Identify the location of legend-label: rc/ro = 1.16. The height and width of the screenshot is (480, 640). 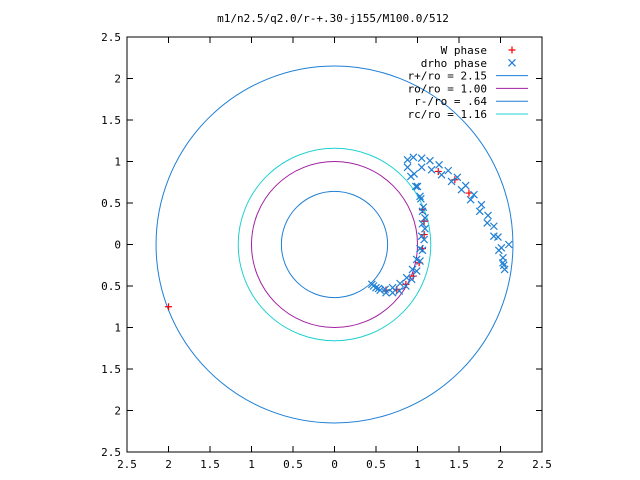
(447, 114).